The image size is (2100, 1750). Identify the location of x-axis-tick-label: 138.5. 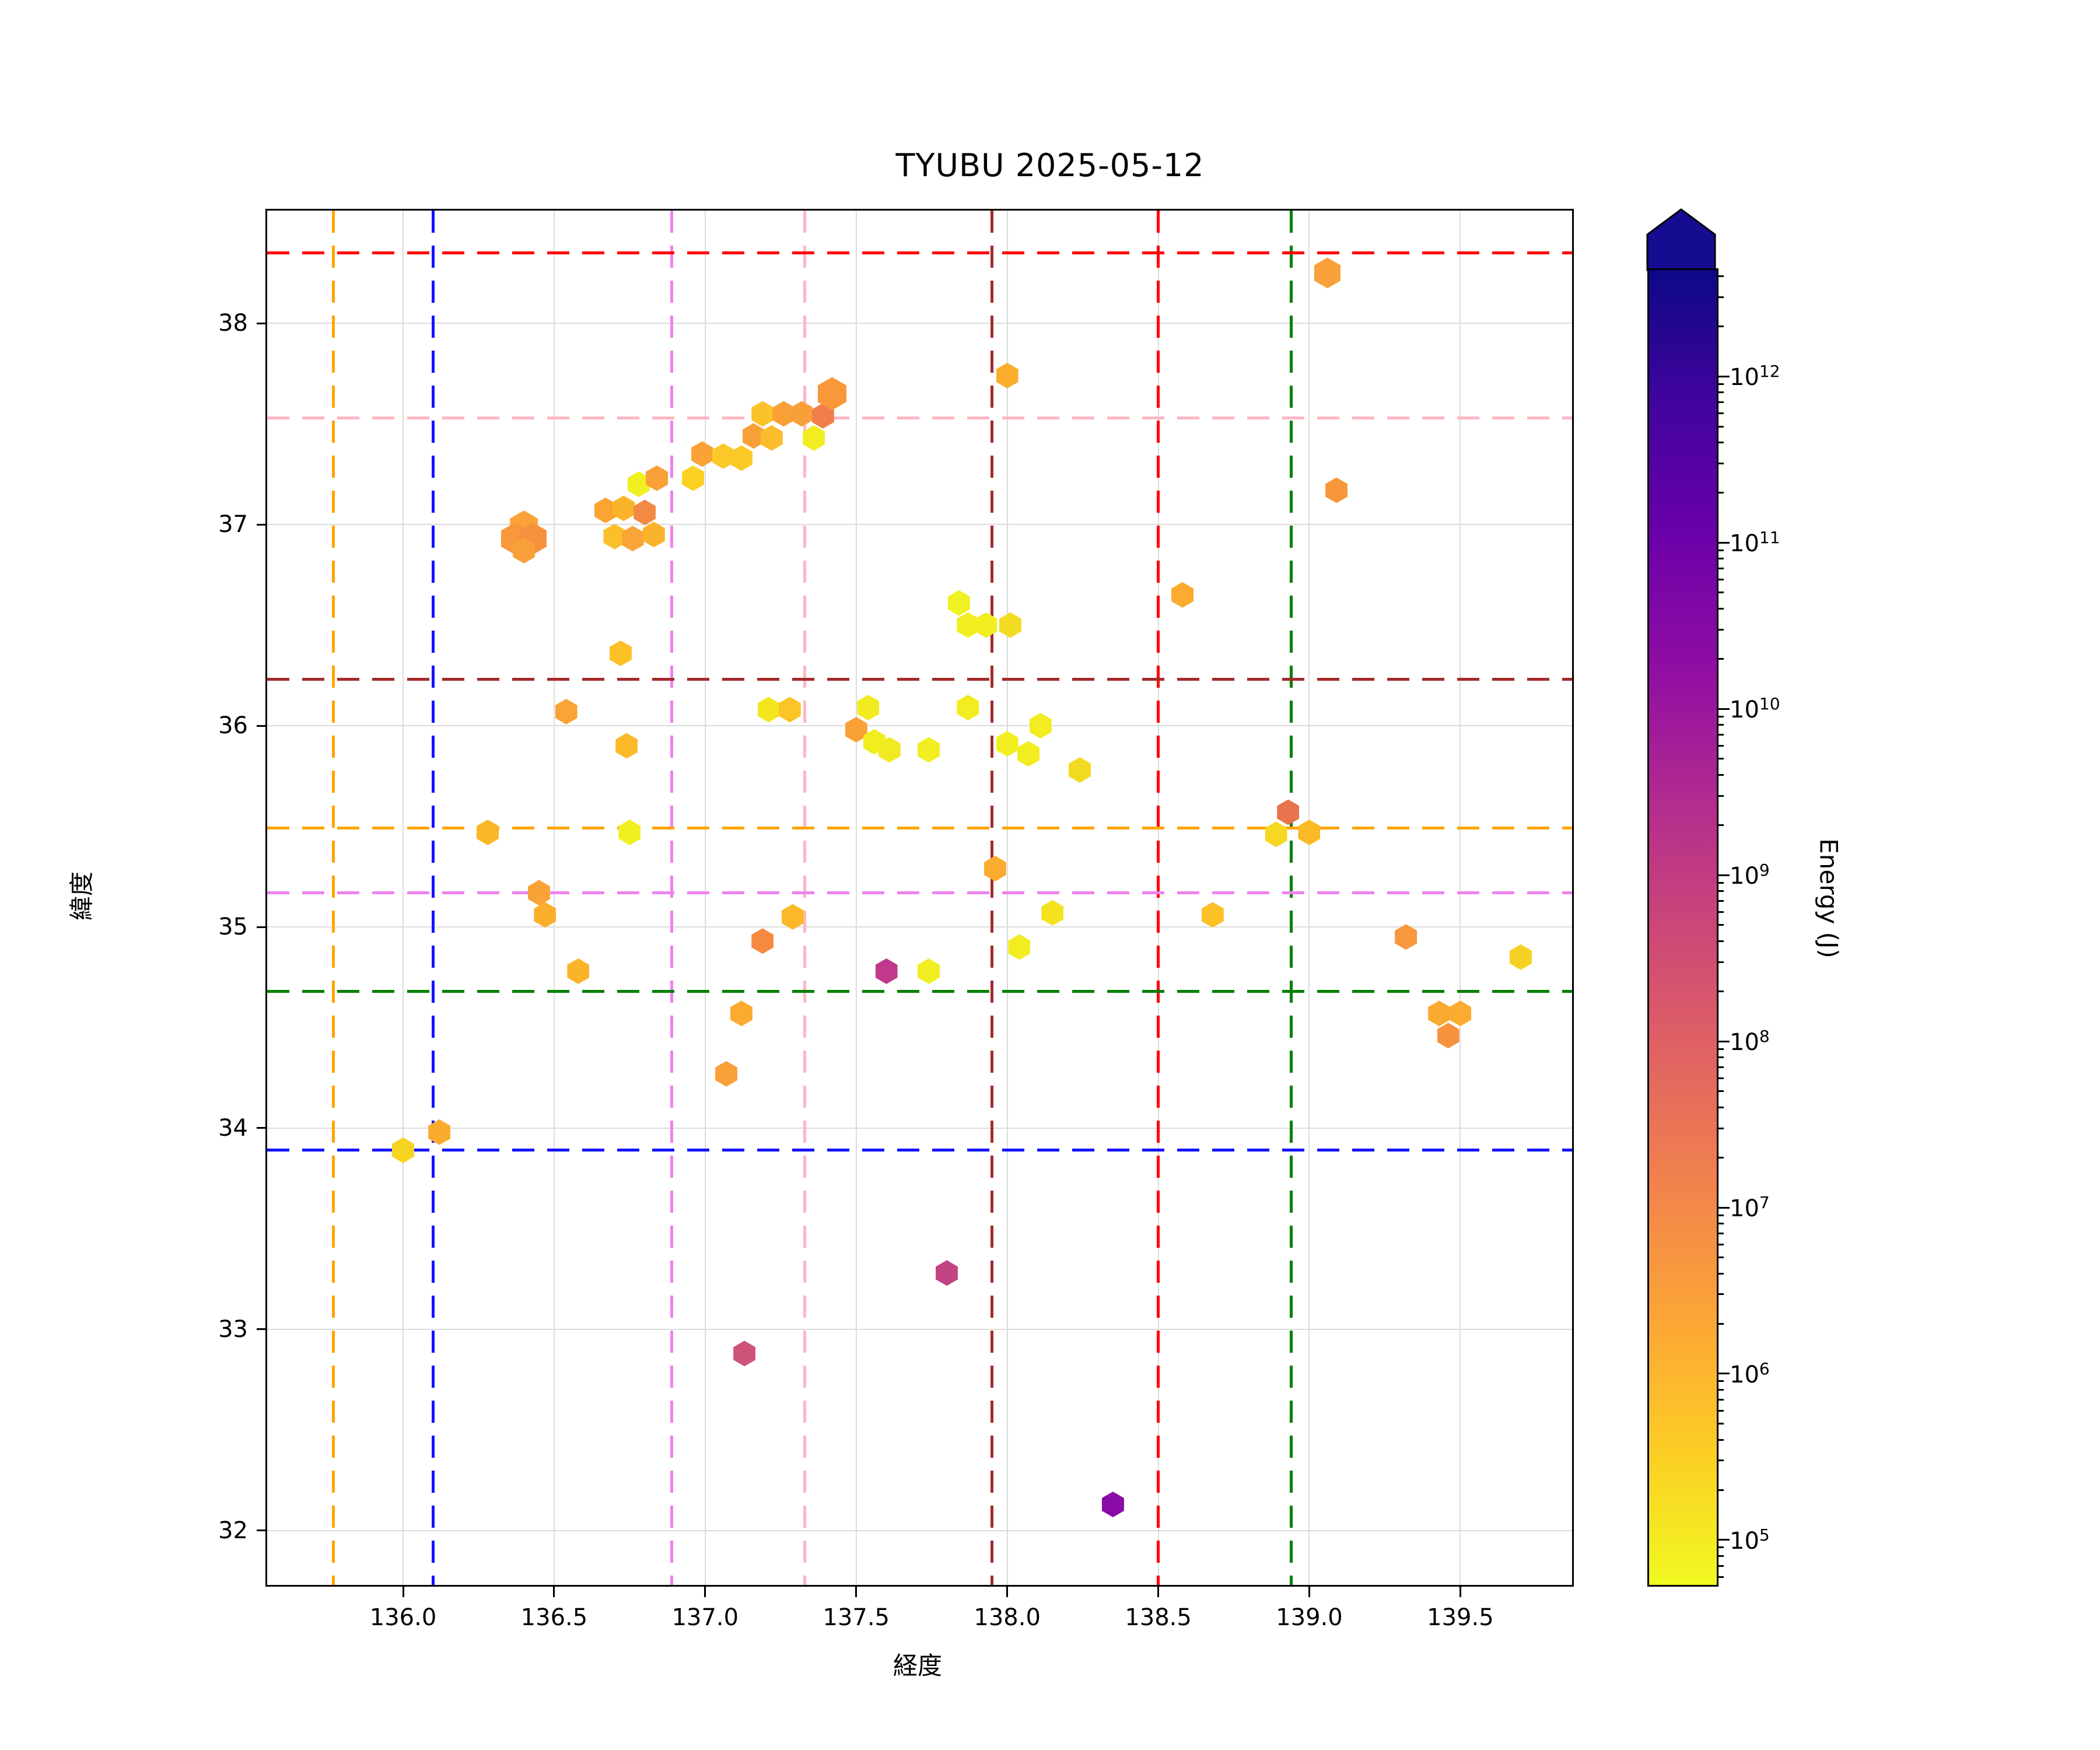
(1158, 1617).